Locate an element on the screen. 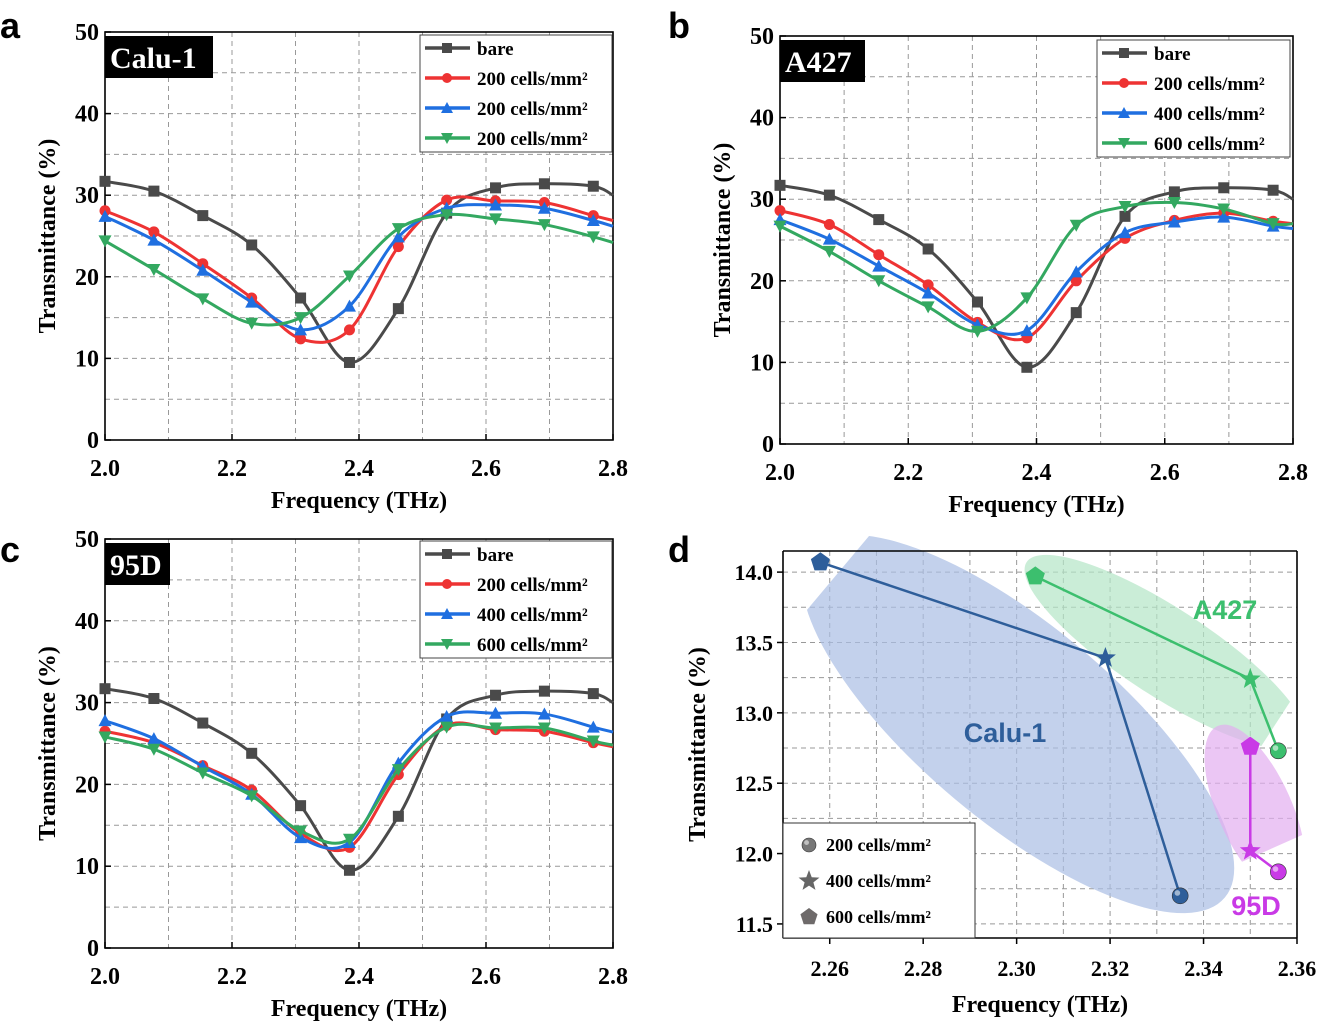 This screenshot has width=1321, height=1027. cell-line-label-text: A427 is located at coordinates (818, 62).